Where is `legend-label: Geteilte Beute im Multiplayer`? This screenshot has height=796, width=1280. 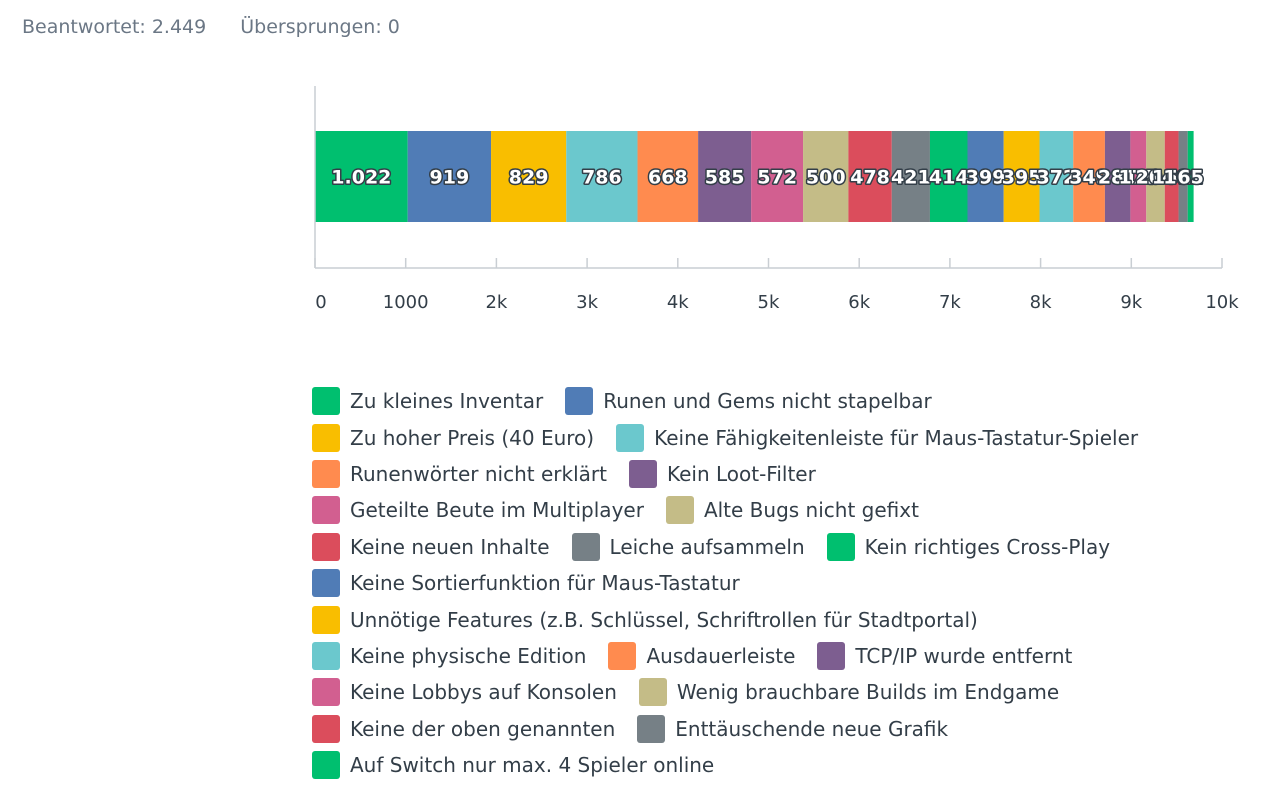 legend-label: Geteilte Beute im Multiplayer is located at coordinates (497, 510).